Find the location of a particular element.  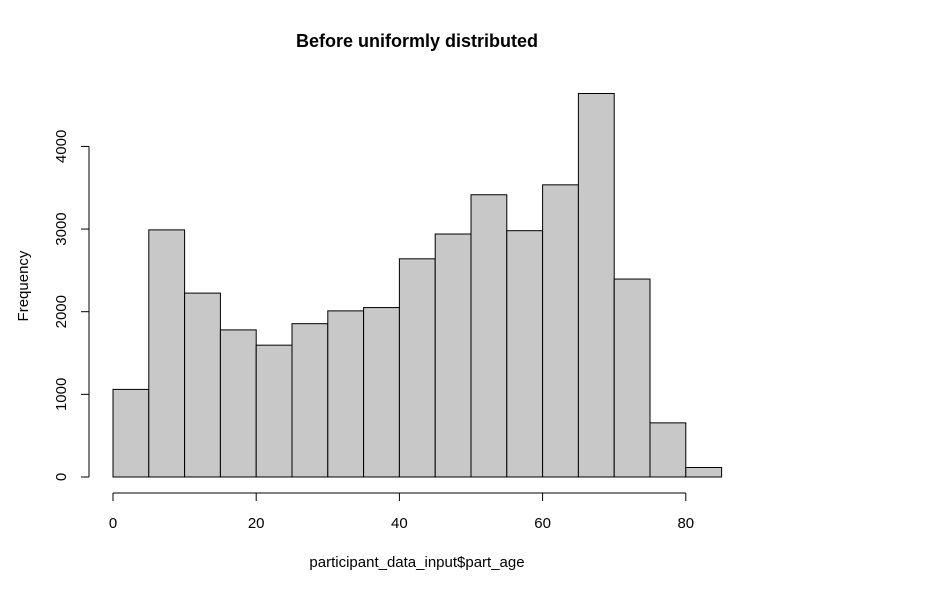

y-tick-label: 2000 is located at coordinates (61, 311).